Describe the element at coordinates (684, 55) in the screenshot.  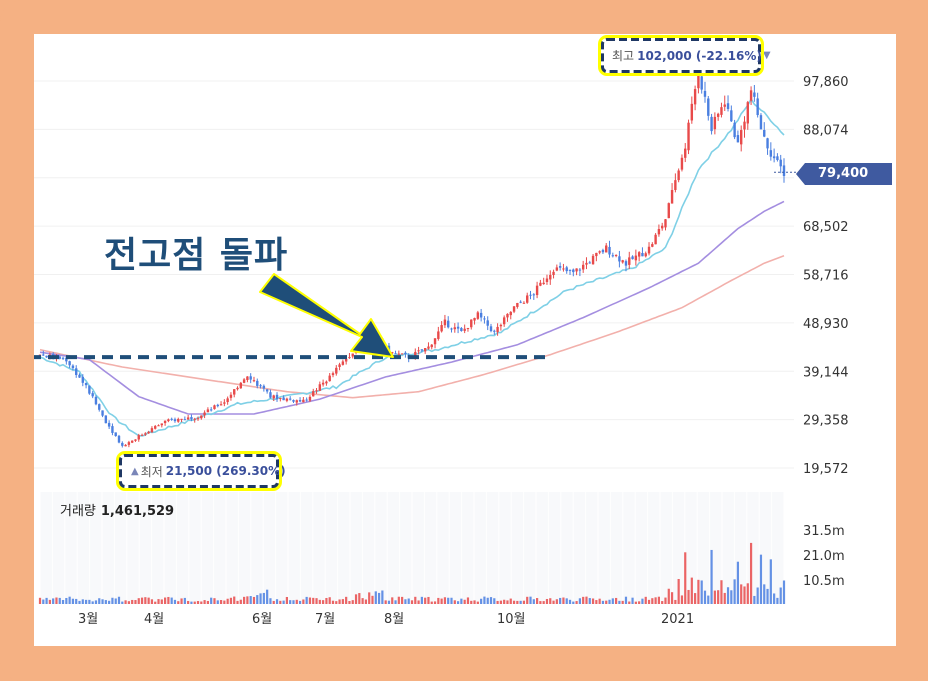
I see `high-price-callout: 최고 102,000 (-22.16%) ▼` at that location.